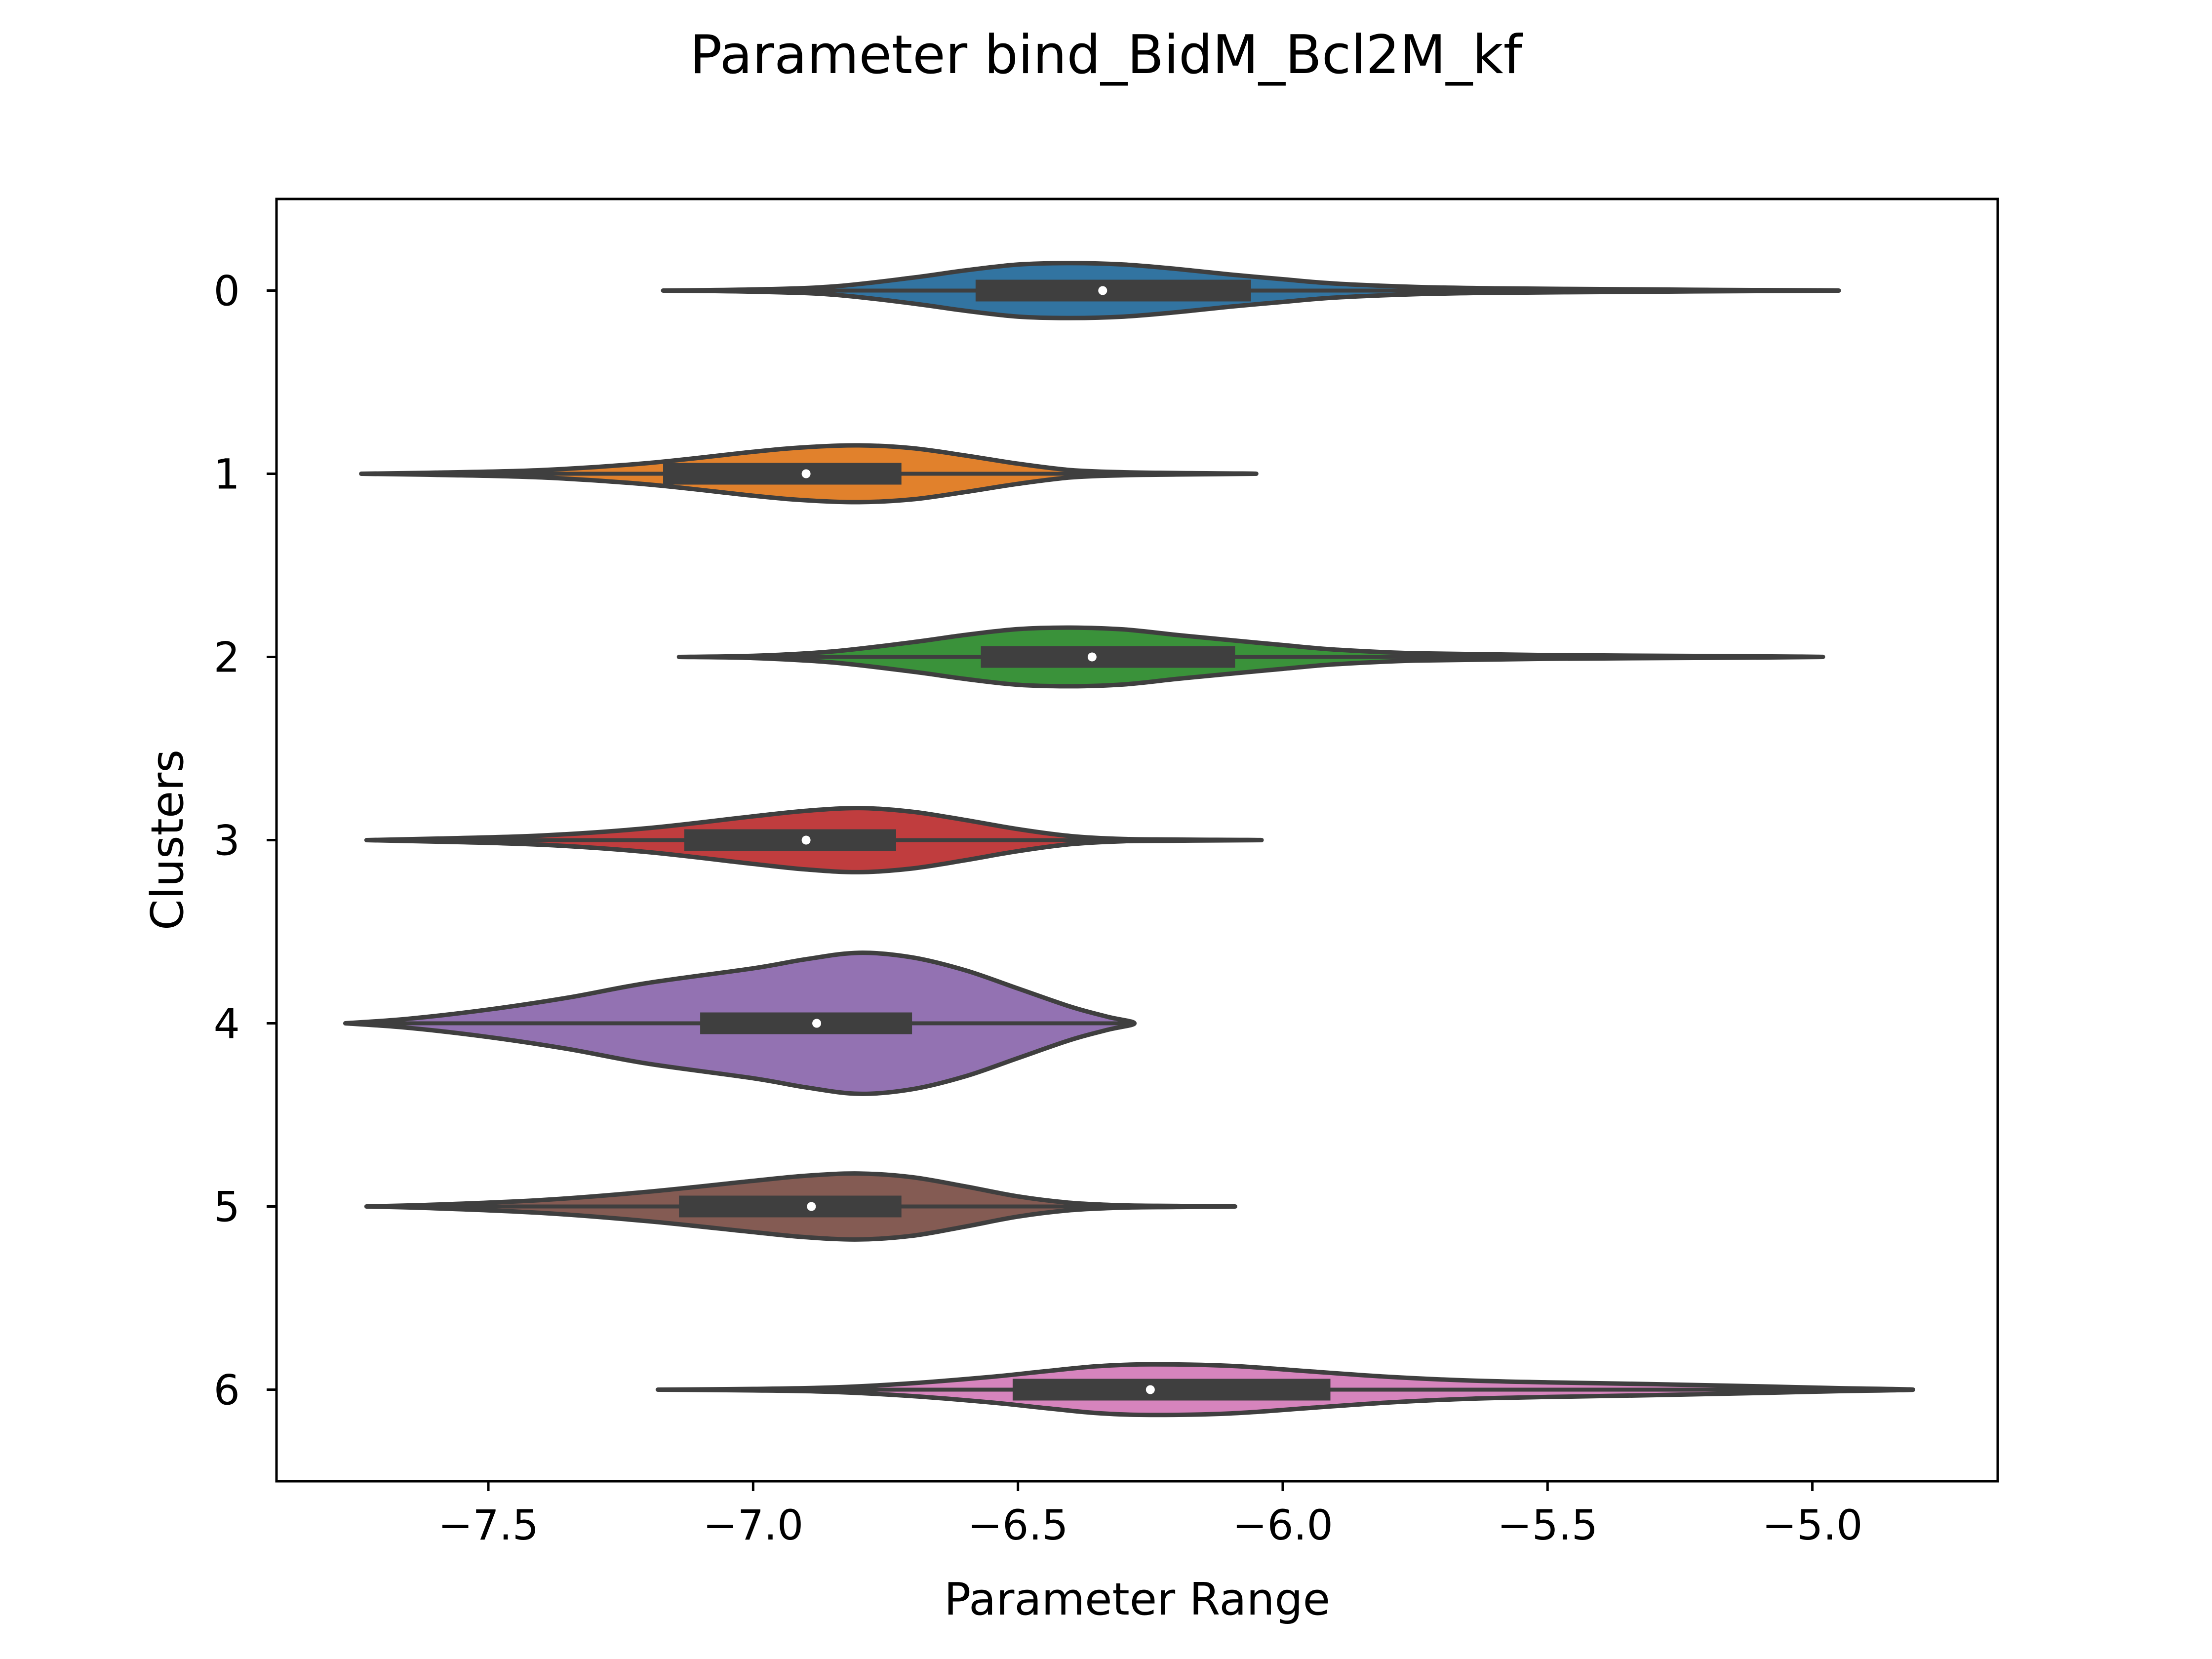 This screenshot has height=1659, width=2212. What do you see at coordinates (1107, 55) in the screenshot?
I see `chart-title: Parameter bind_BidM_Bcl2M_kf` at bounding box center [1107, 55].